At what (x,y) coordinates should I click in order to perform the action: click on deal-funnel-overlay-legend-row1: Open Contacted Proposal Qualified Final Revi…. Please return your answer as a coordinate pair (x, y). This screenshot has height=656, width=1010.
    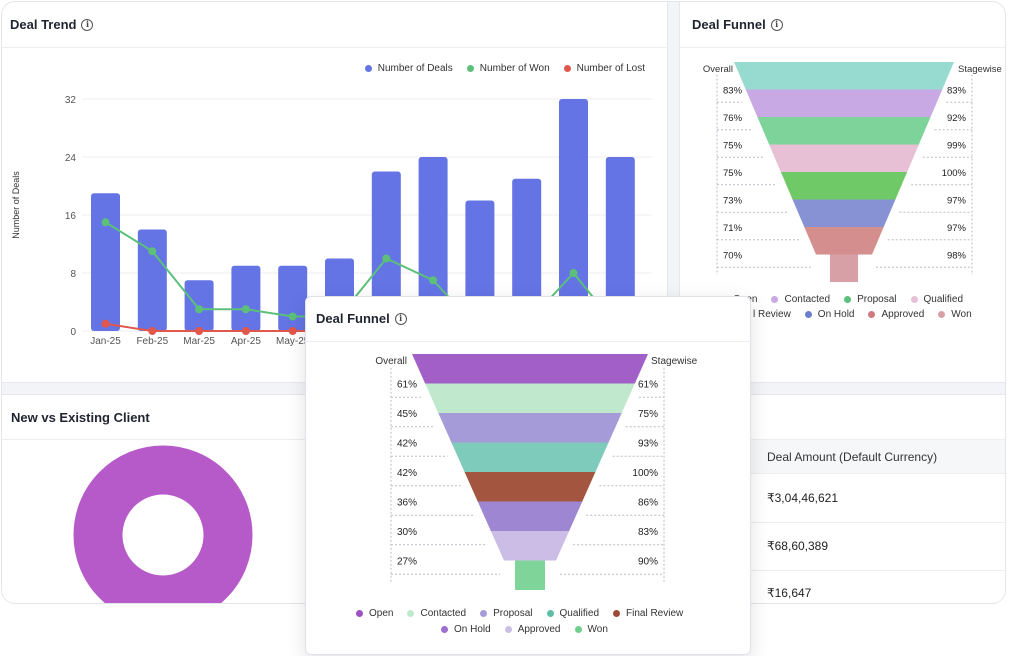
    Looking at the image, I should click on (519, 613).